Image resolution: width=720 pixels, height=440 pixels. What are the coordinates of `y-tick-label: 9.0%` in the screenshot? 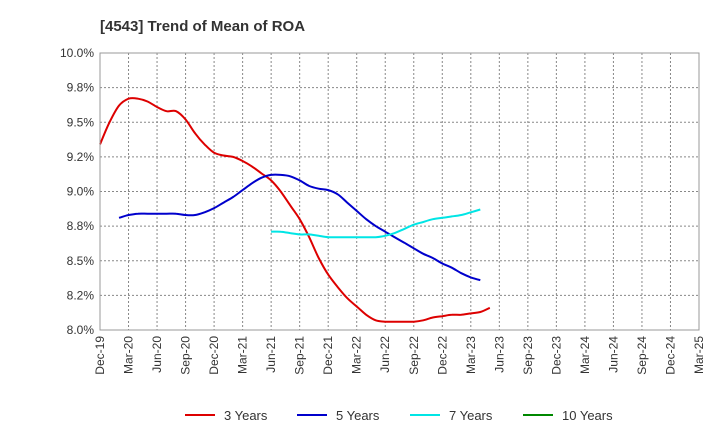 It's located at (81, 192).